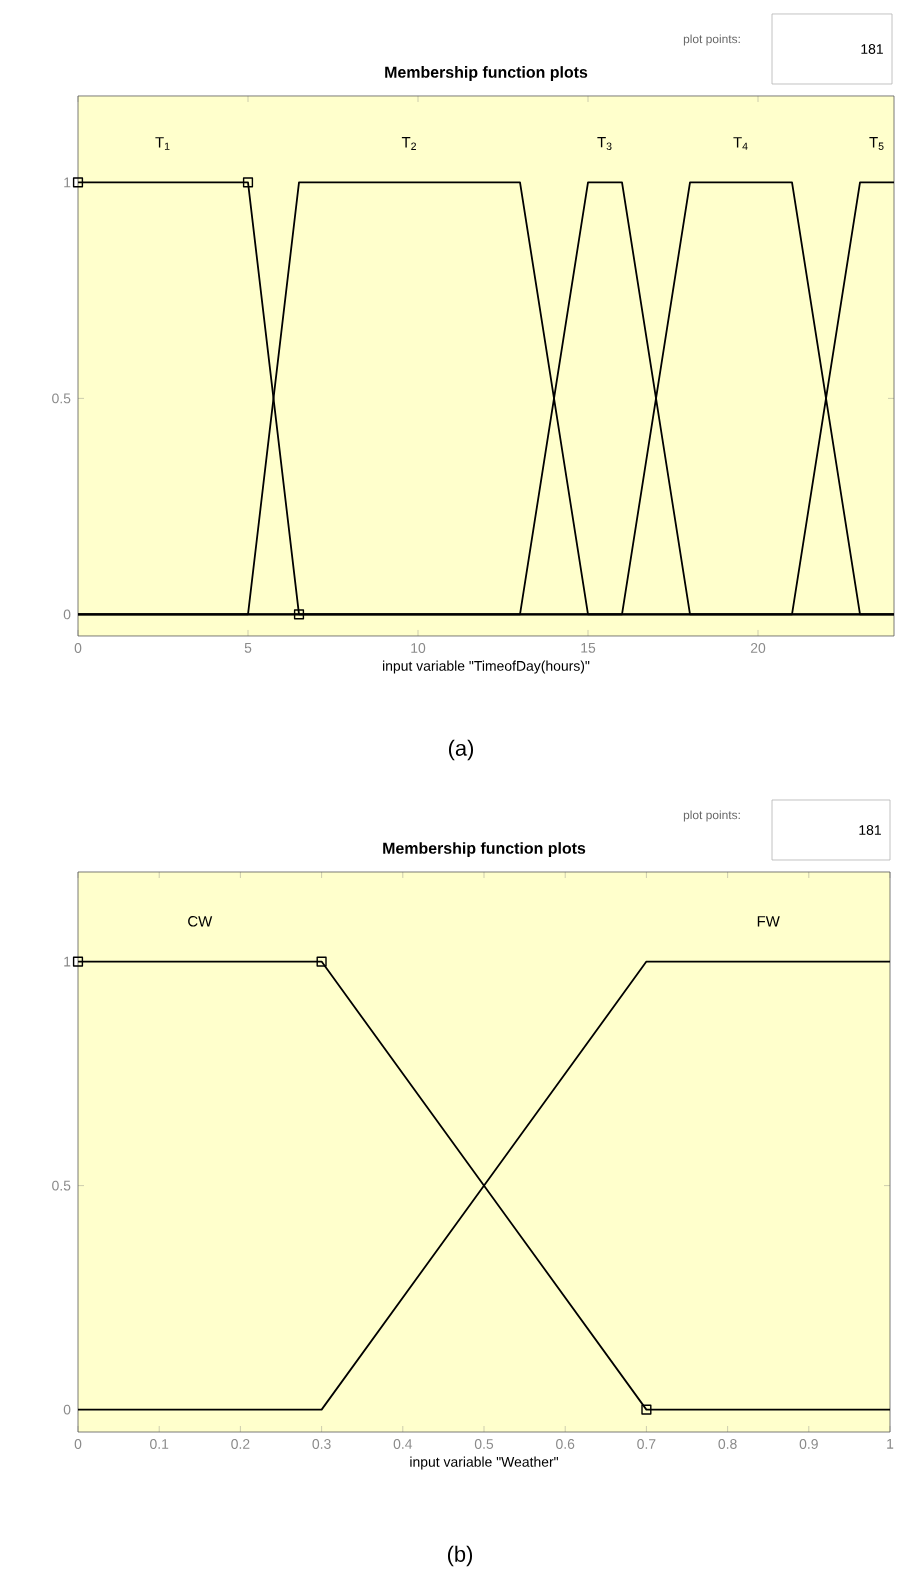 The width and height of the screenshot is (914, 1586). I want to click on text: (a), so click(461, 750).